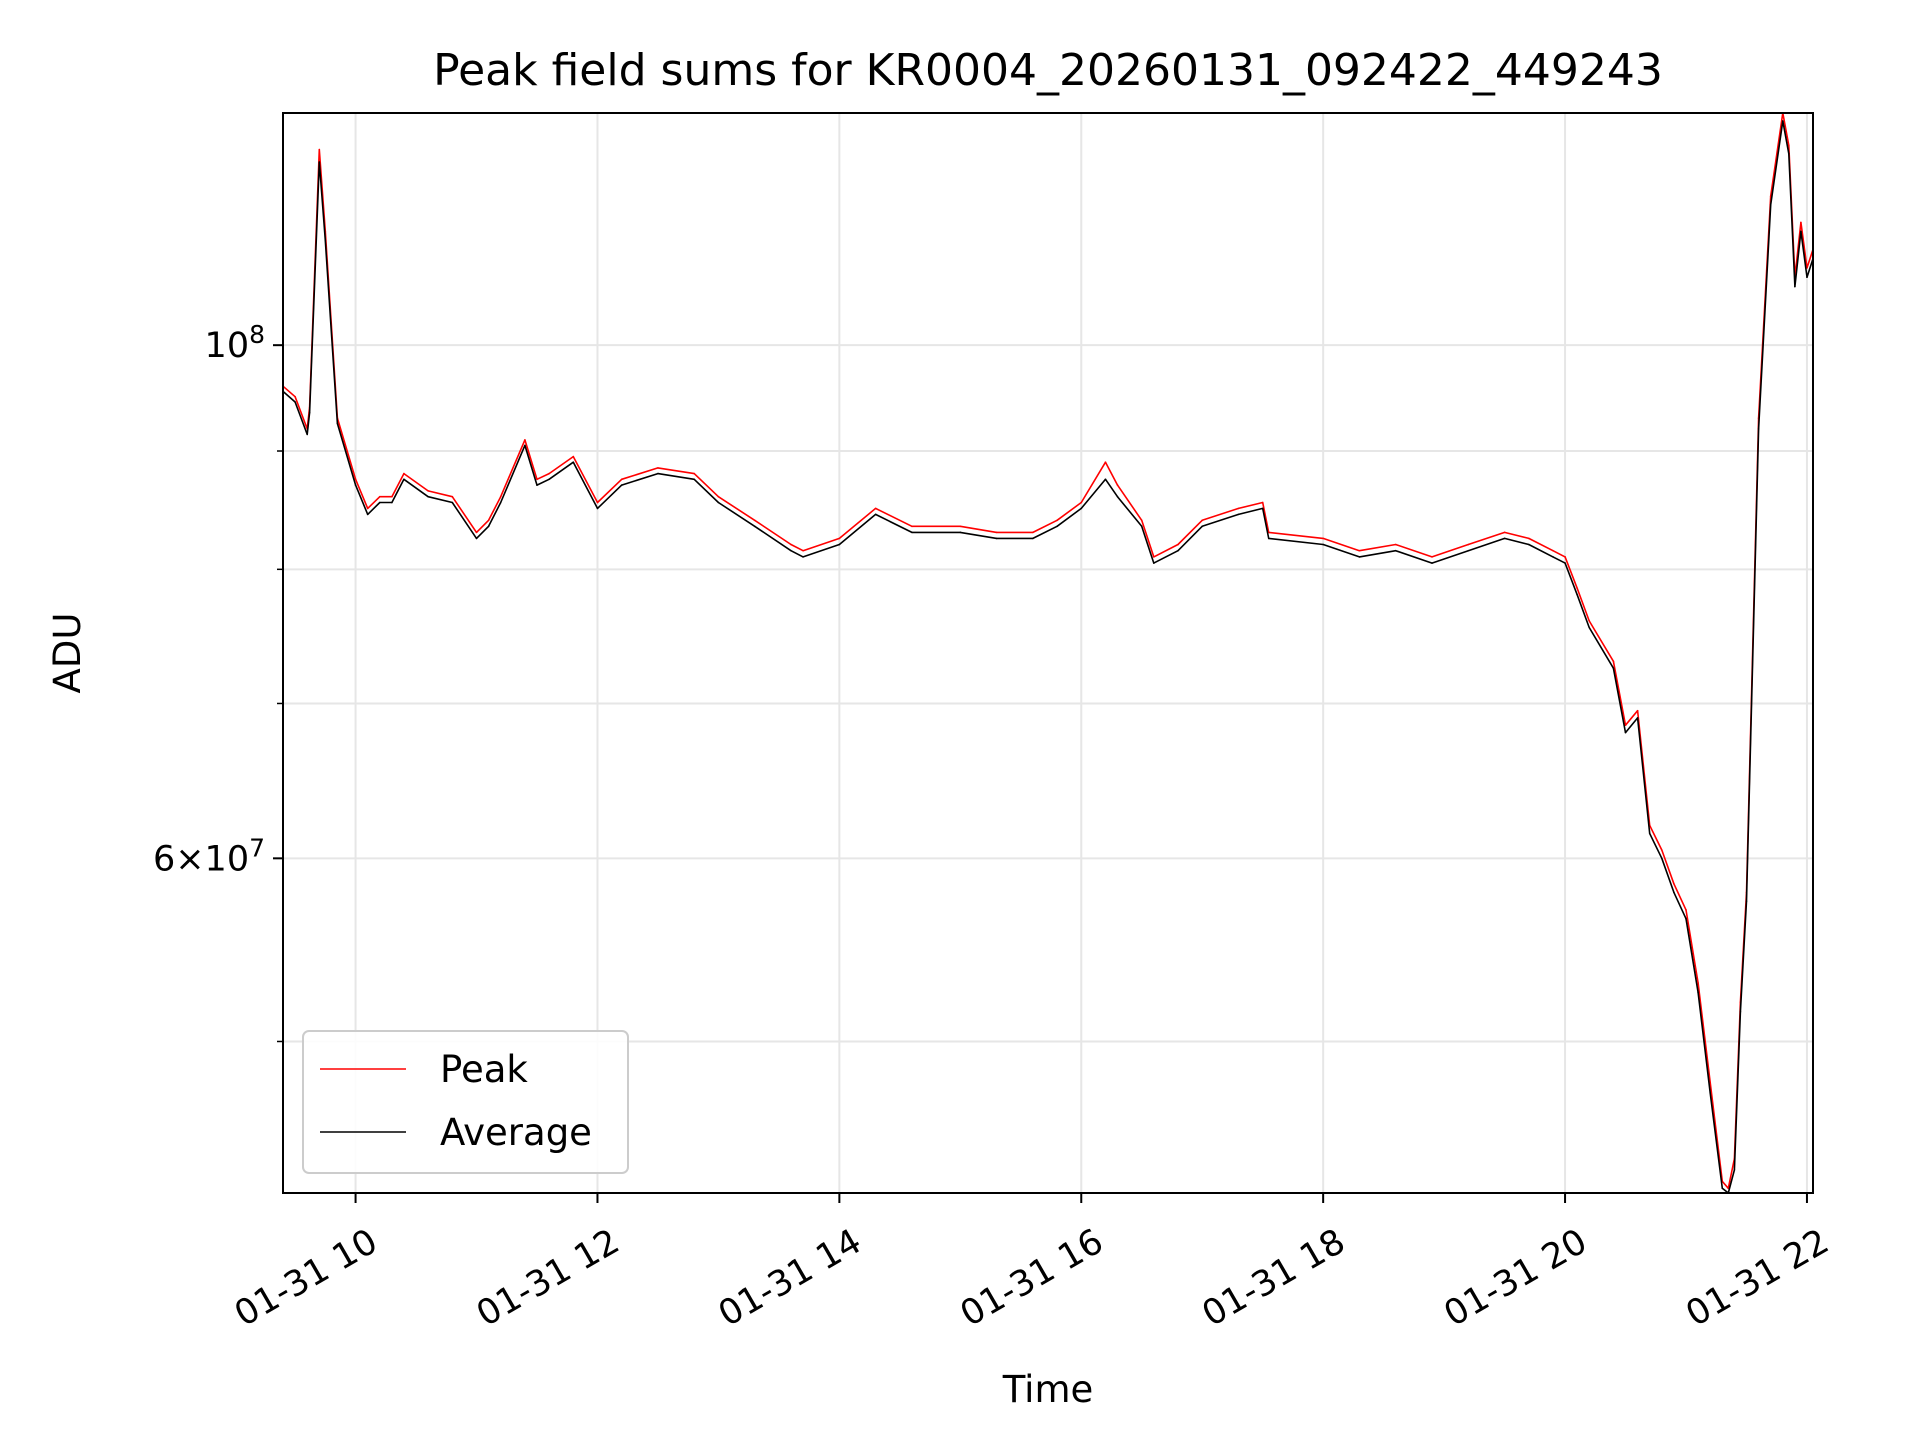 This screenshot has height=1440, width=1920. Describe the element at coordinates (67, 653) in the screenshot. I see `y-axis-label: ADU` at that location.